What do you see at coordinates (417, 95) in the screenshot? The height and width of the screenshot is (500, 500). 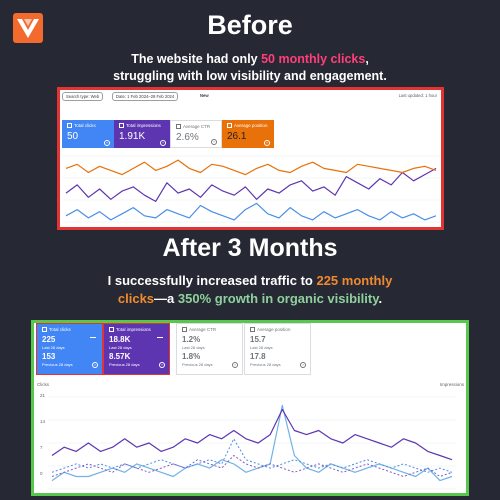 I see `last-updated-text: Last updated: 1 hour` at bounding box center [417, 95].